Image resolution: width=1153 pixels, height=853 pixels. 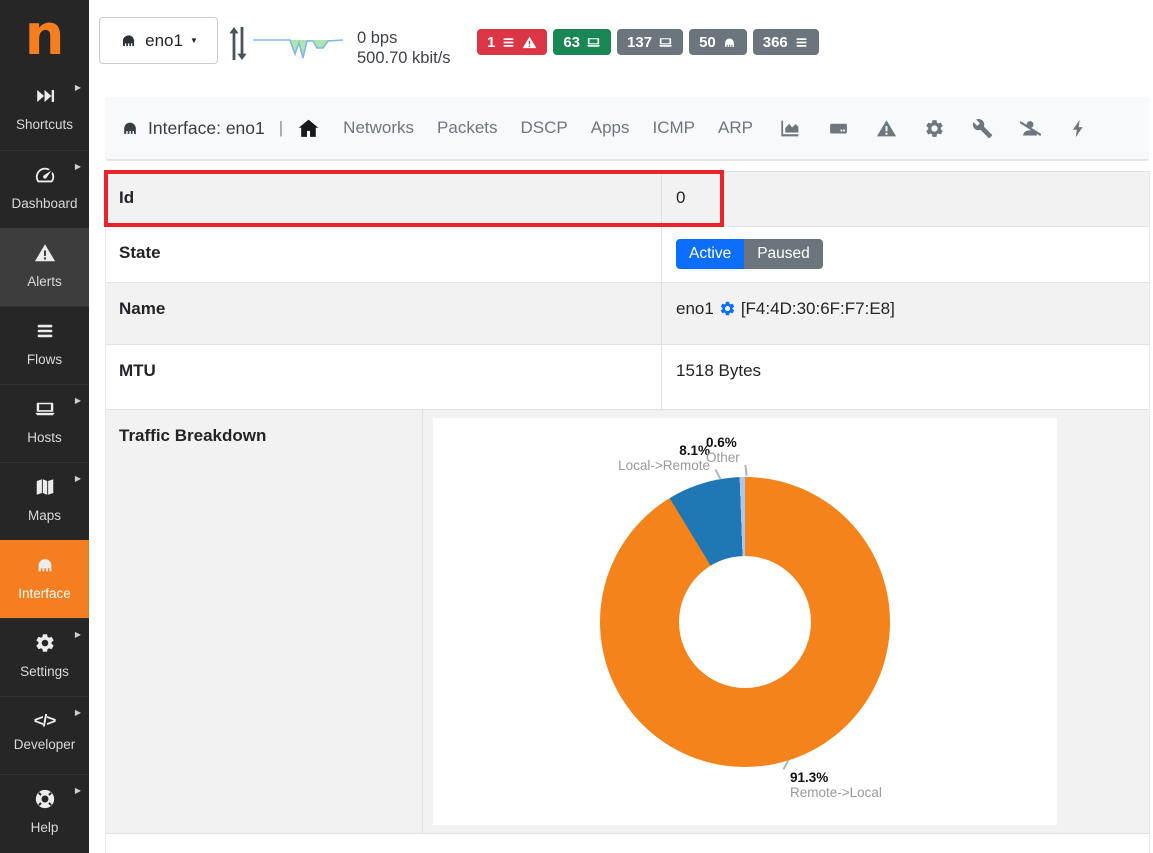 What do you see at coordinates (710, 254) in the screenshot?
I see `state-active-button: Active` at bounding box center [710, 254].